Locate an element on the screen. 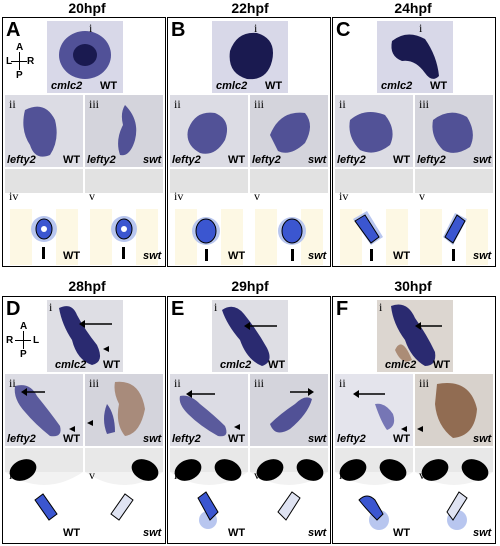 Image resolution: width=500 pixels, height=546 pixels. header-24hpf: 24hpf is located at coordinates (413, 8).